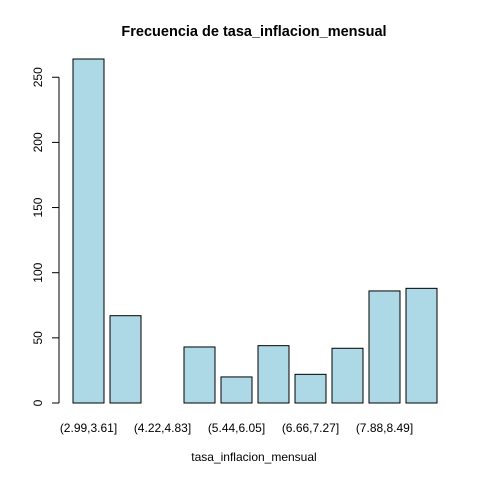 This screenshot has width=480, height=480. What do you see at coordinates (421, 345) in the screenshot?
I see `bar-(8.49,9.1]` at bounding box center [421, 345].